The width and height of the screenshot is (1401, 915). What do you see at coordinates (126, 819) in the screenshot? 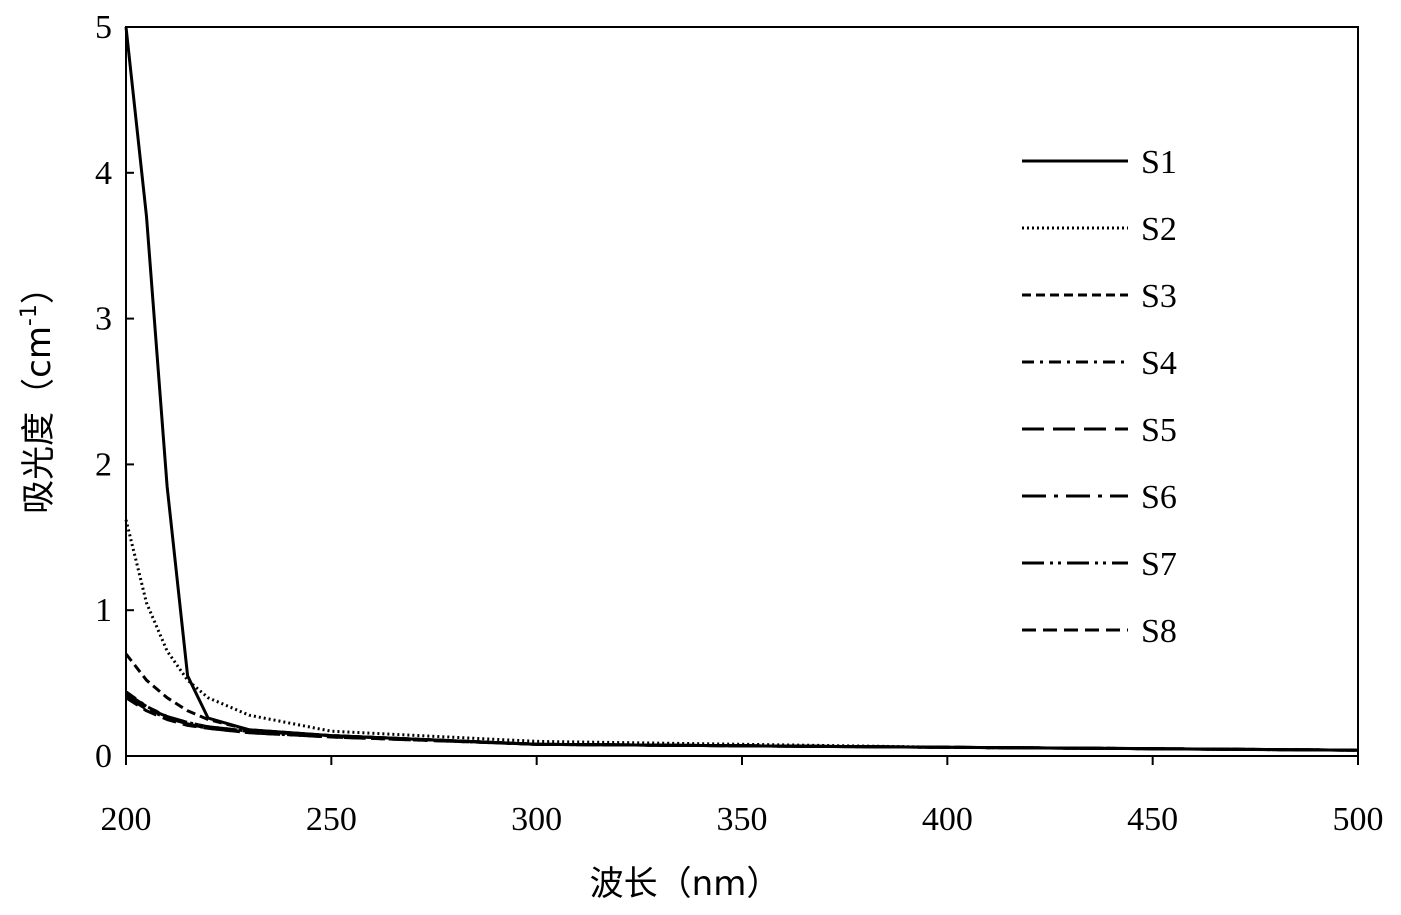
I see `x-tick-label: 200` at bounding box center [126, 819].